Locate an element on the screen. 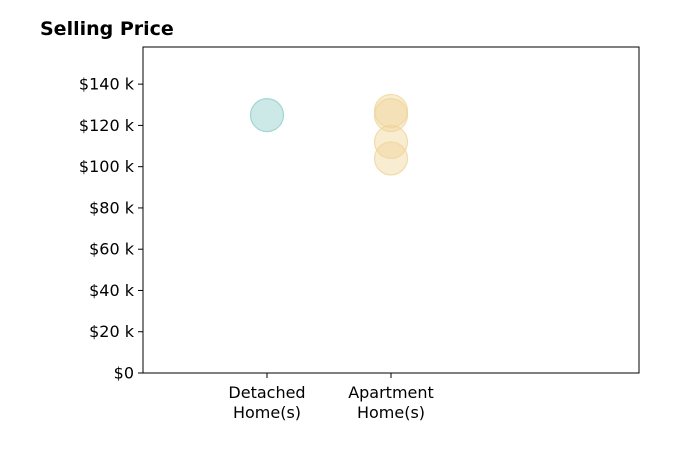  y-tick-label: $0 is located at coordinates (124, 373).